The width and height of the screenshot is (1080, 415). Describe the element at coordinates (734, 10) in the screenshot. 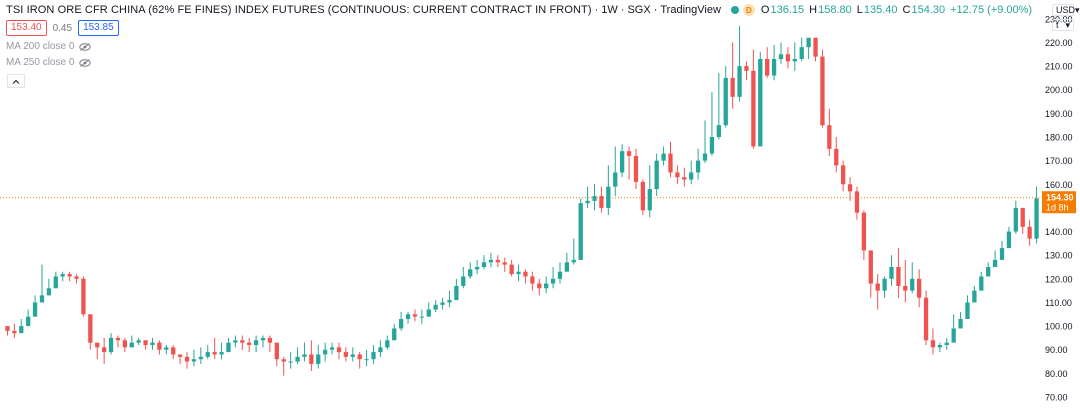

I see `market-status-icon` at that location.